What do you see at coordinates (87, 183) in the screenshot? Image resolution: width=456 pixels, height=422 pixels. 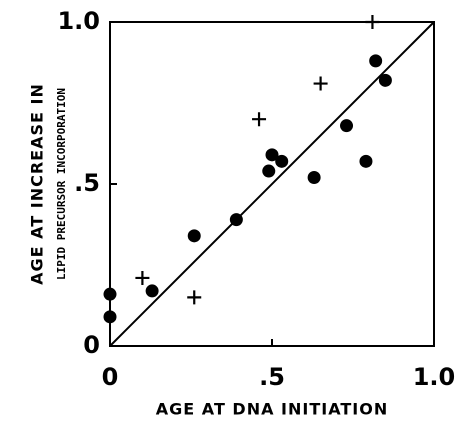 I see `y-tick-label: .5` at bounding box center [87, 183].